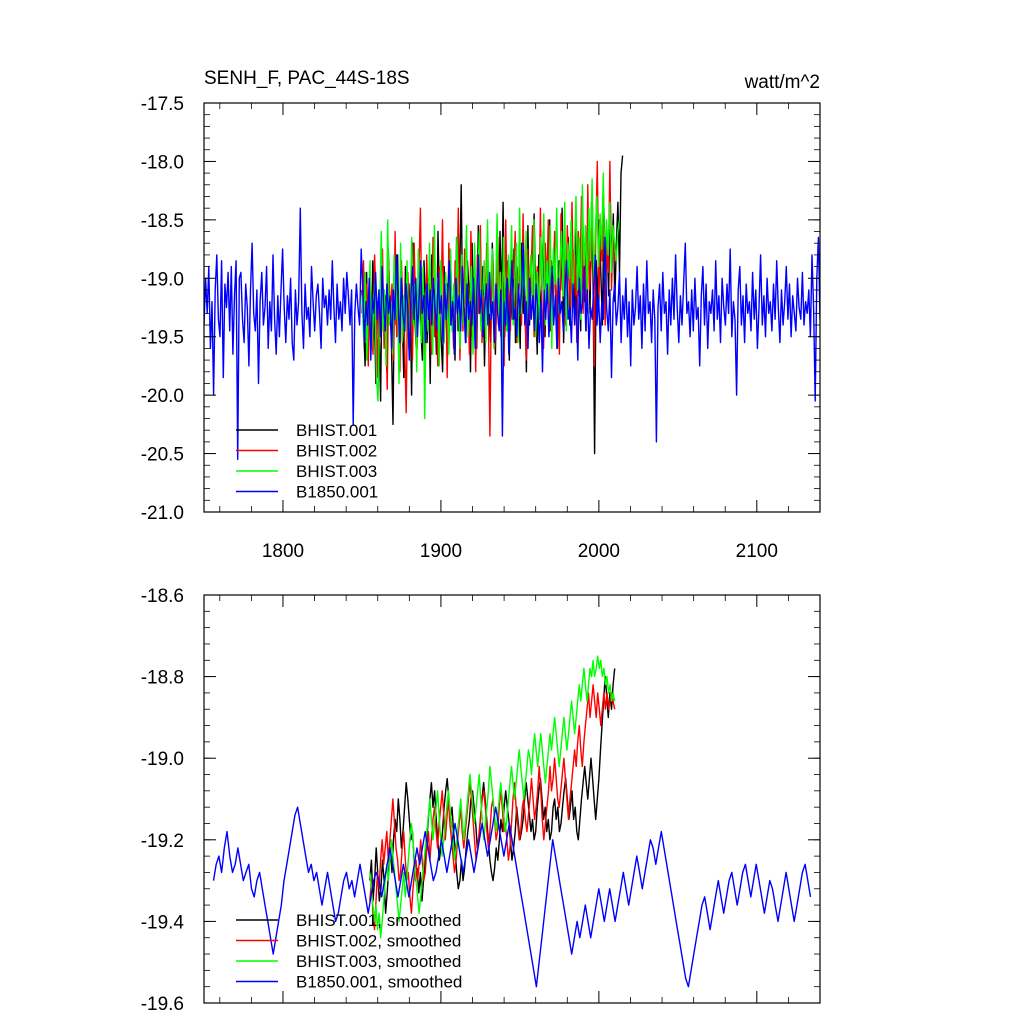 The height and width of the screenshot is (1024, 1024). I want to click on y-tick-label: -20.0, so click(162, 396).